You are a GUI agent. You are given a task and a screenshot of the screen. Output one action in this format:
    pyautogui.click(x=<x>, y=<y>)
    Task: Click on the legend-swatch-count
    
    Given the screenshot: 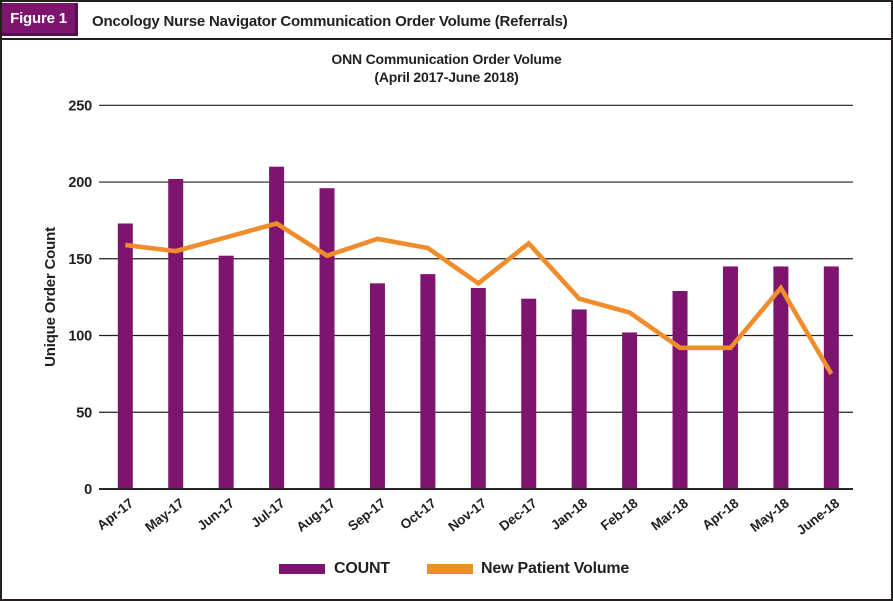 What is the action you would take?
    pyautogui.click(x=302, y=569)
    